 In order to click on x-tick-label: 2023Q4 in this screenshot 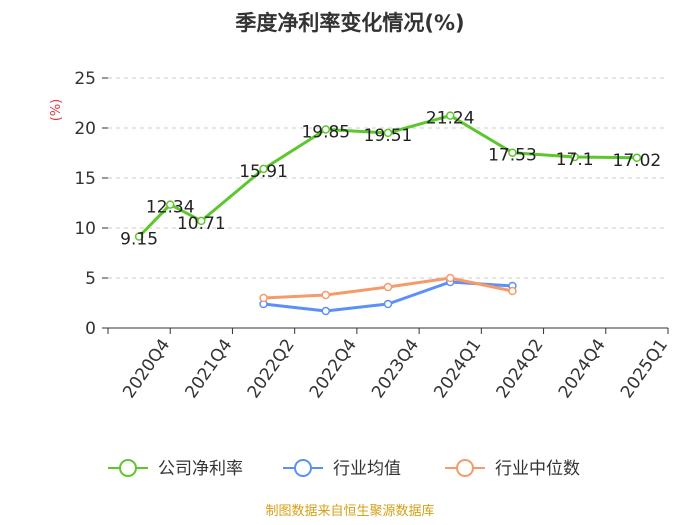, I will do `click(395, 368)`.